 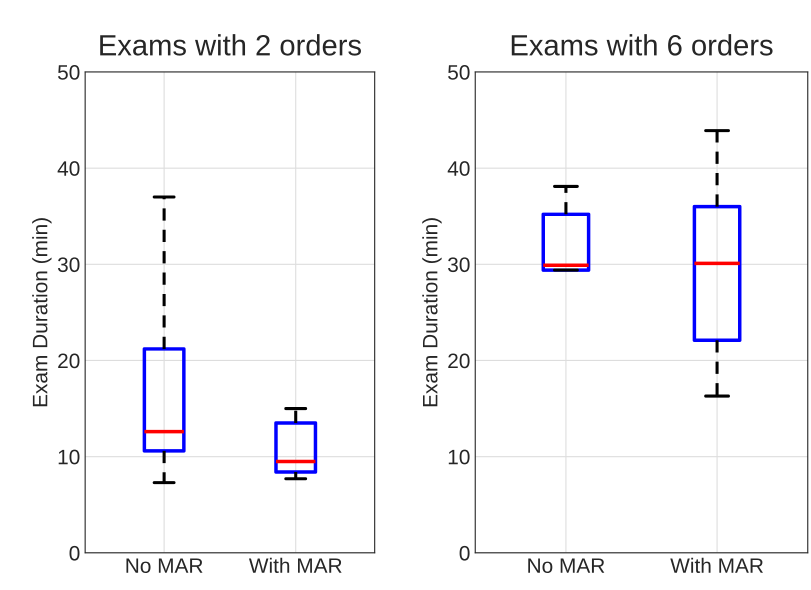 I want to click on chart-title: Exams with 6 orders, so click(x=642, y=45).